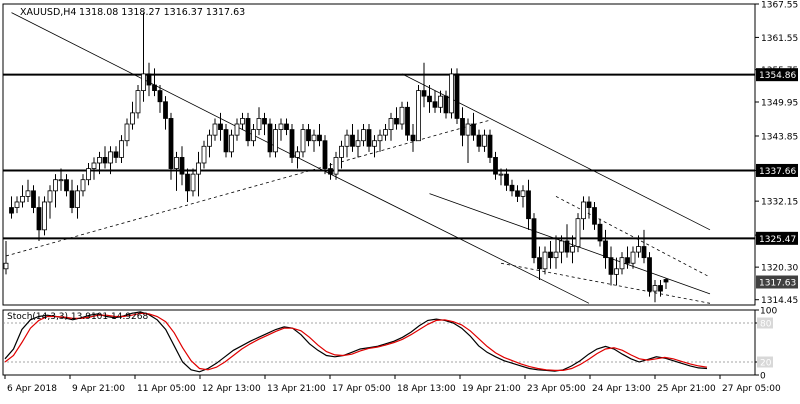  What do you see at coordinates (231, 389) in the screenshot?
I see `time-tick-label: 12 Apr 13:00` at bounding box center [231, 389].